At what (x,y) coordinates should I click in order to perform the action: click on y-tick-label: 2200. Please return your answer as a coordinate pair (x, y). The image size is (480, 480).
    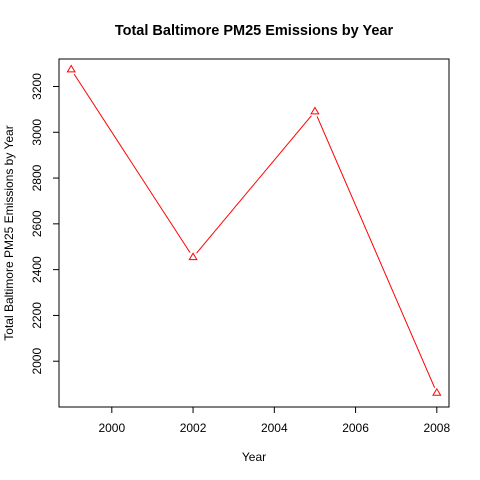
    Looking at the image, I should click on (37, 315).